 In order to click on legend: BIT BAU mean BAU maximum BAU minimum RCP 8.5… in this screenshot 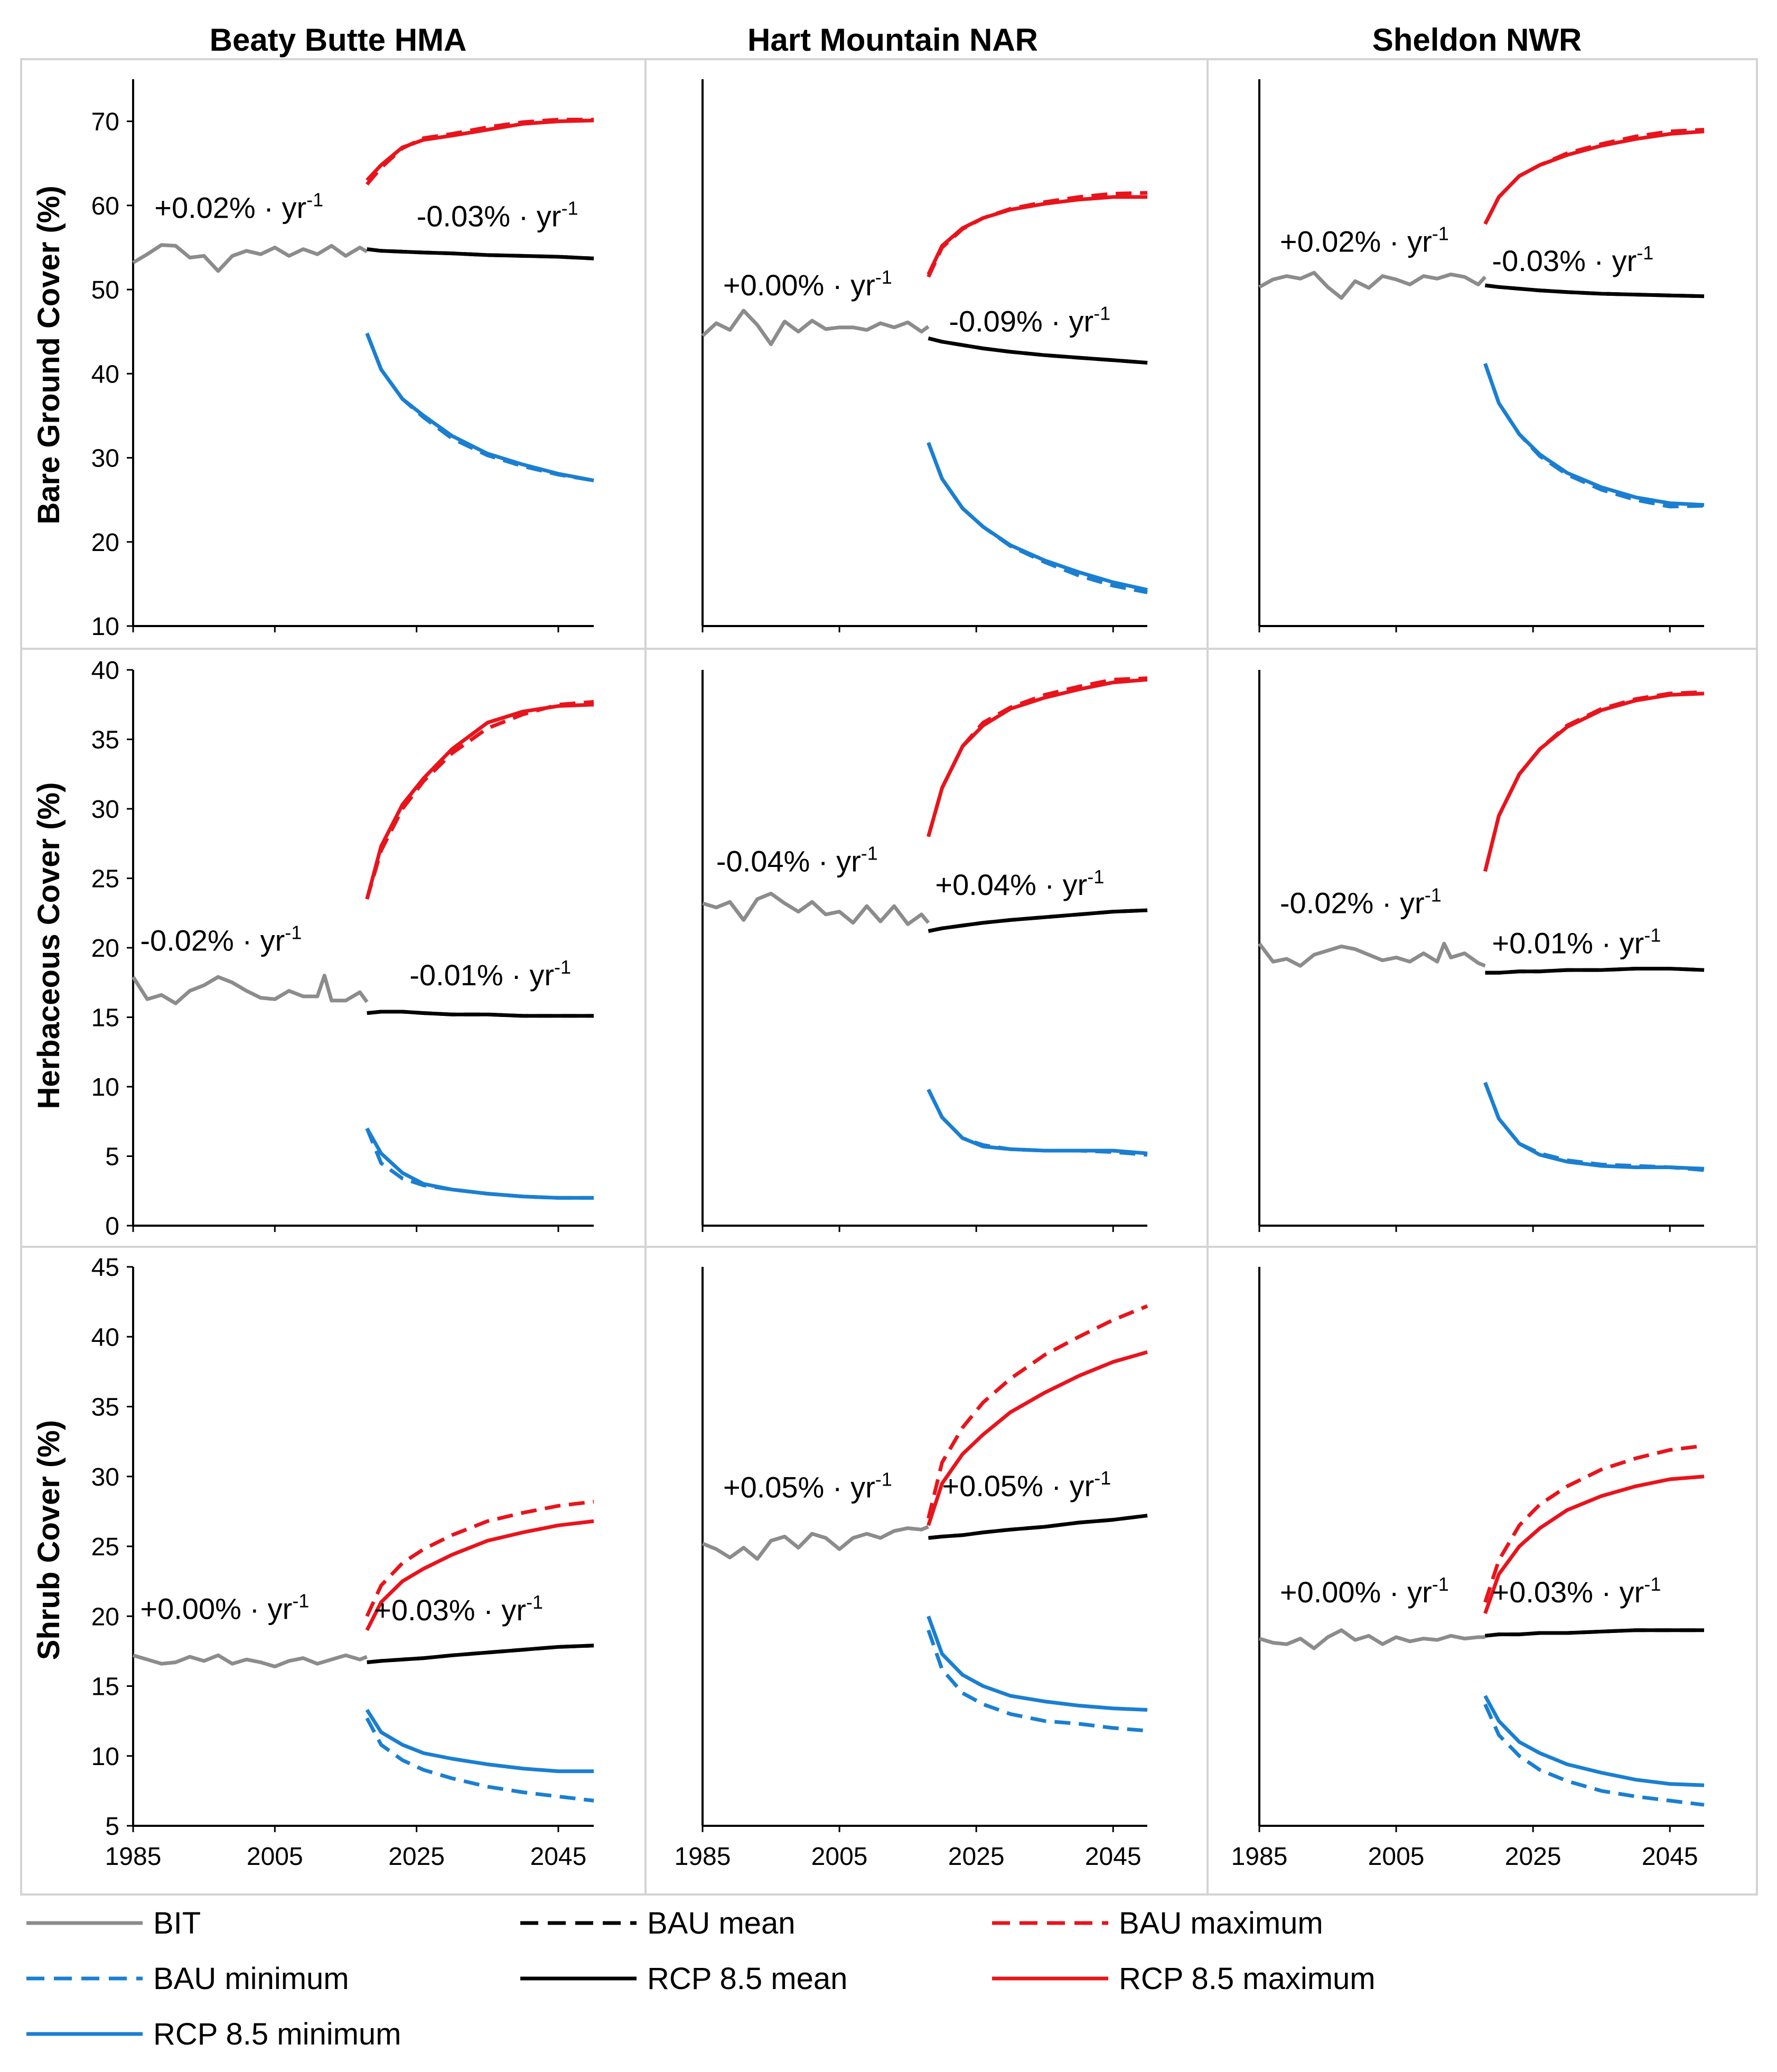, I will do `click(701, 1978)`.